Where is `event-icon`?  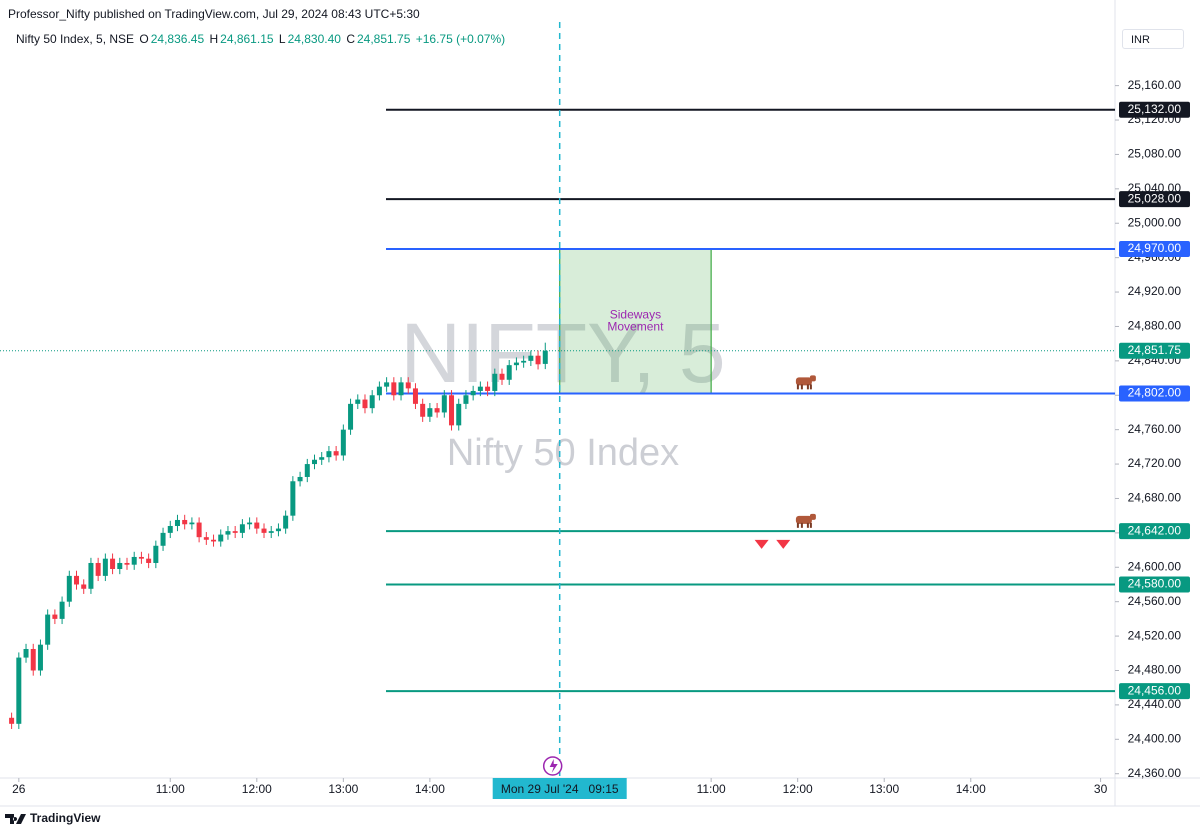 event-icon is located at coordinates (553, 766).